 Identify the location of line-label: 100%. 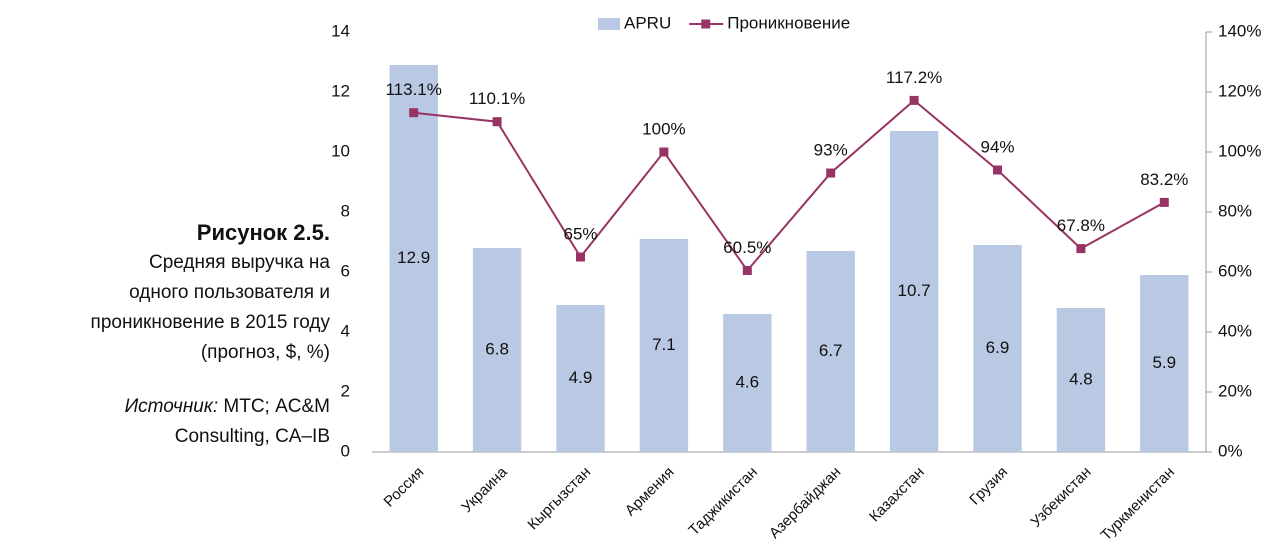
(663, 128).